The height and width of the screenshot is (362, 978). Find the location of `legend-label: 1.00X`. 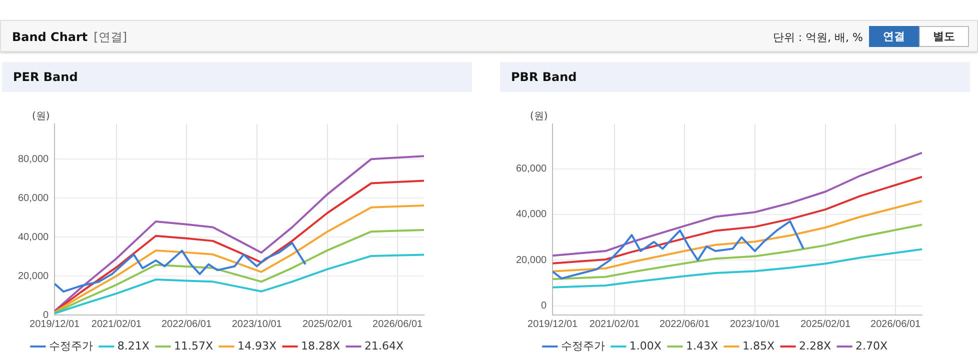

legend-label: 1.00X is located at coordinates (645, 345).